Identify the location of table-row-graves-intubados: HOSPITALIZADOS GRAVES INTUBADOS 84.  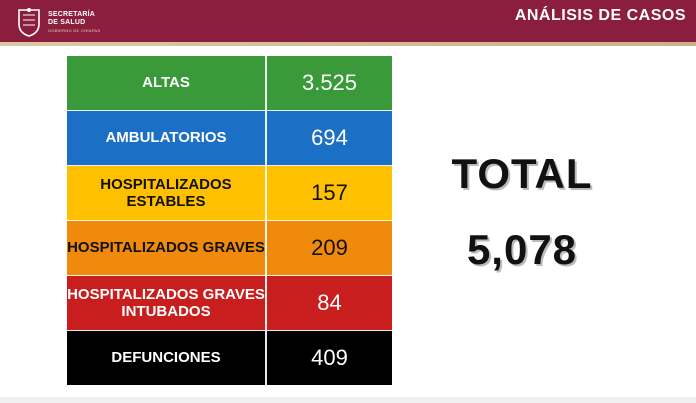
(229, 303).